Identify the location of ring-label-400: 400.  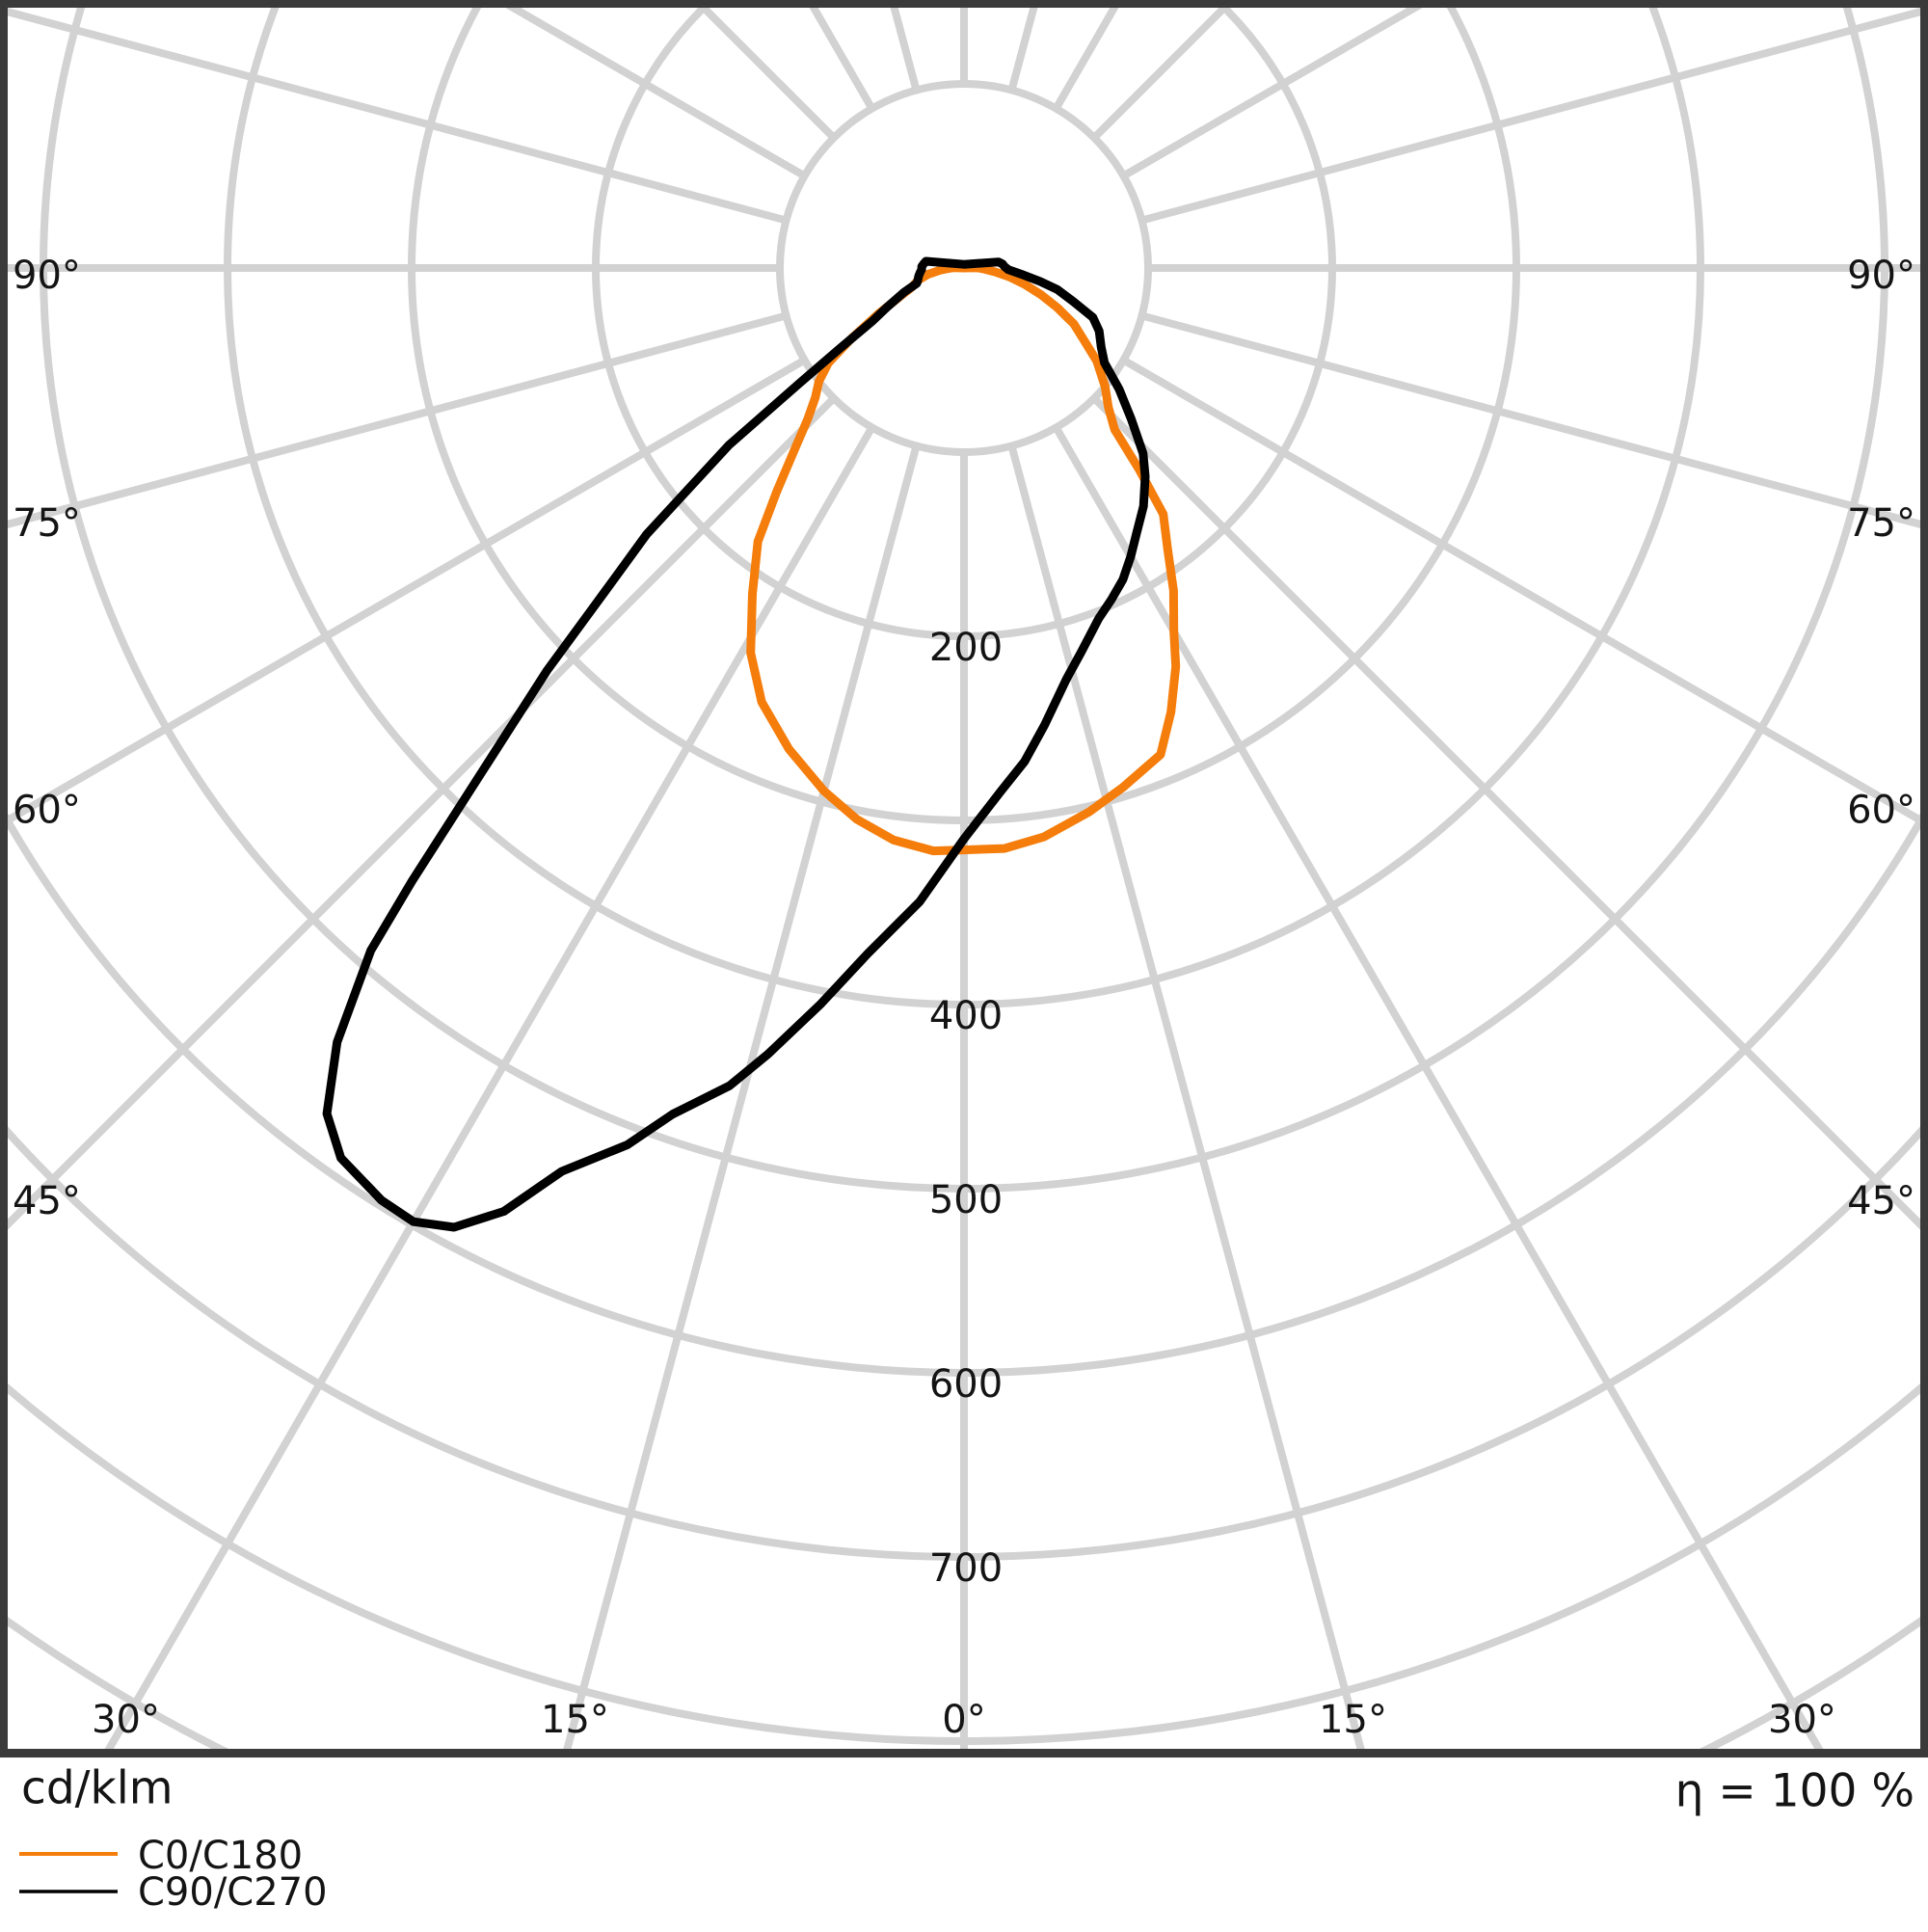
(966, 1016).